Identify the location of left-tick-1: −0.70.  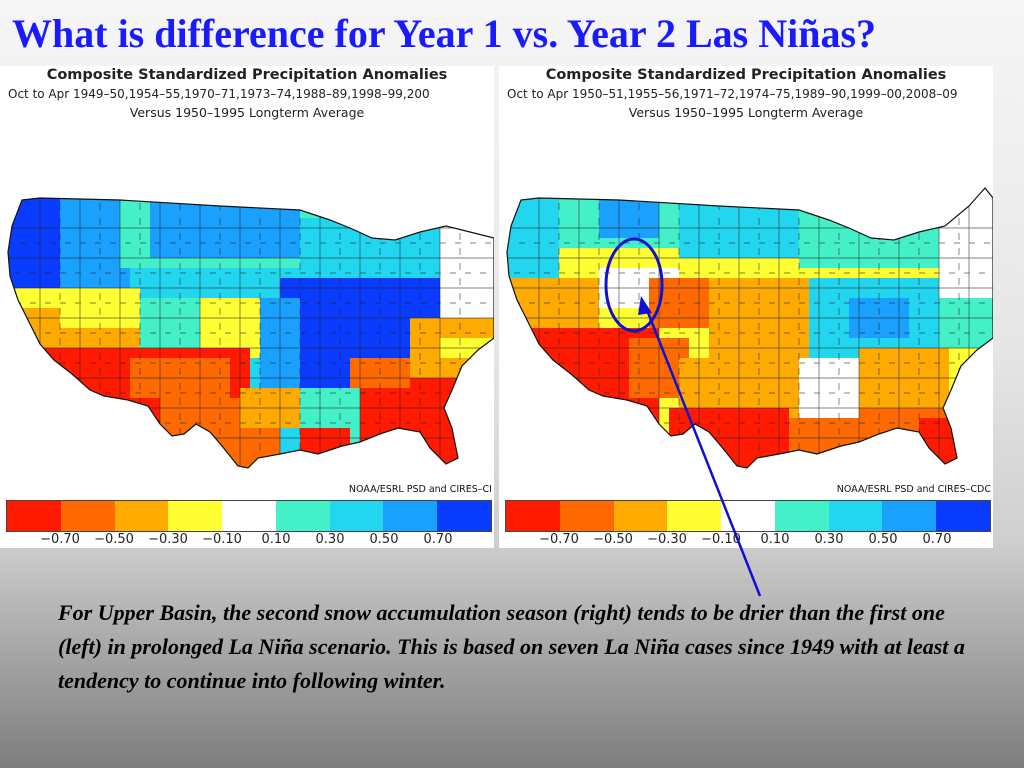
(60, 539).